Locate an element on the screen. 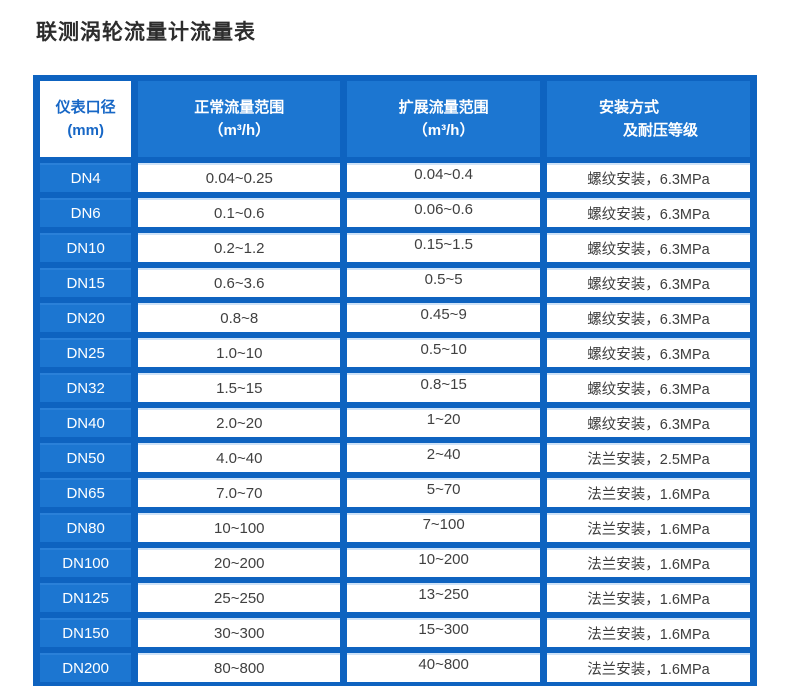 Image resolution: width=790 pixels, height=686 pixels. table-row: DN25 1.0~10 0.5~10 螺纹安装，6.3MPa is located at coordinates (395, 352).